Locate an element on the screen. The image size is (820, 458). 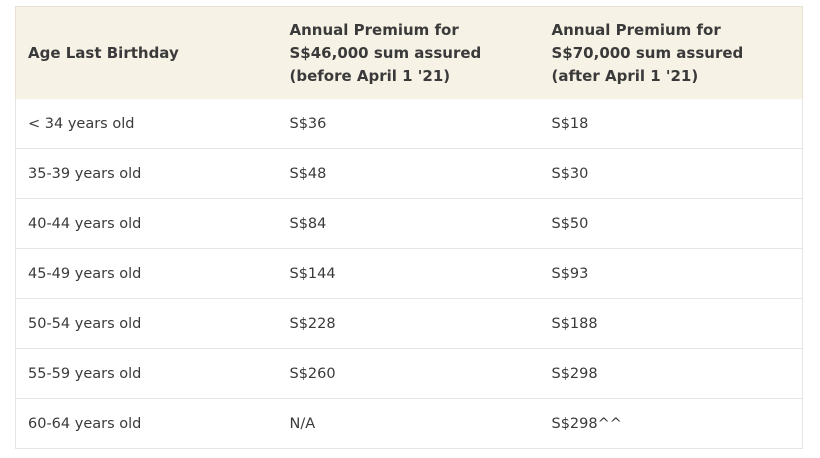
premium-after-cell: S$298 is located at coordinates (671, 373).